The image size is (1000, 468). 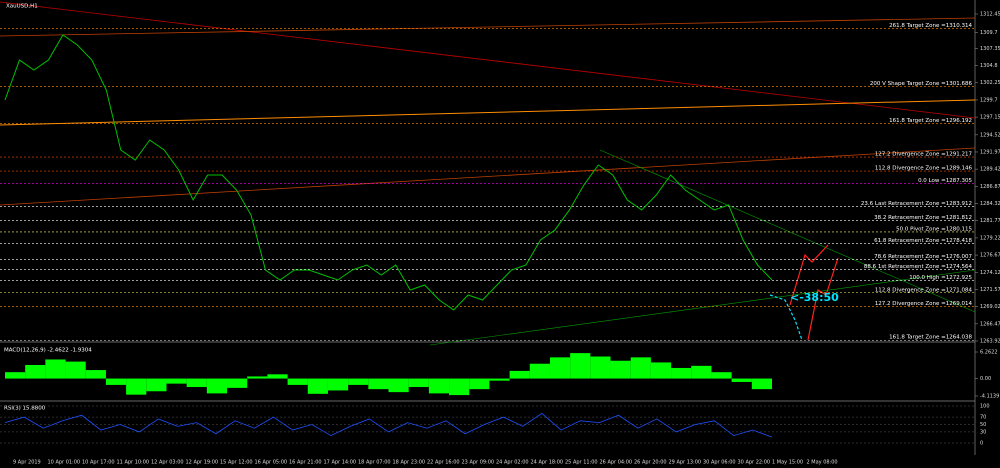 I want to click on y-tick-label: 1307.35, so click(x=990, y=49).